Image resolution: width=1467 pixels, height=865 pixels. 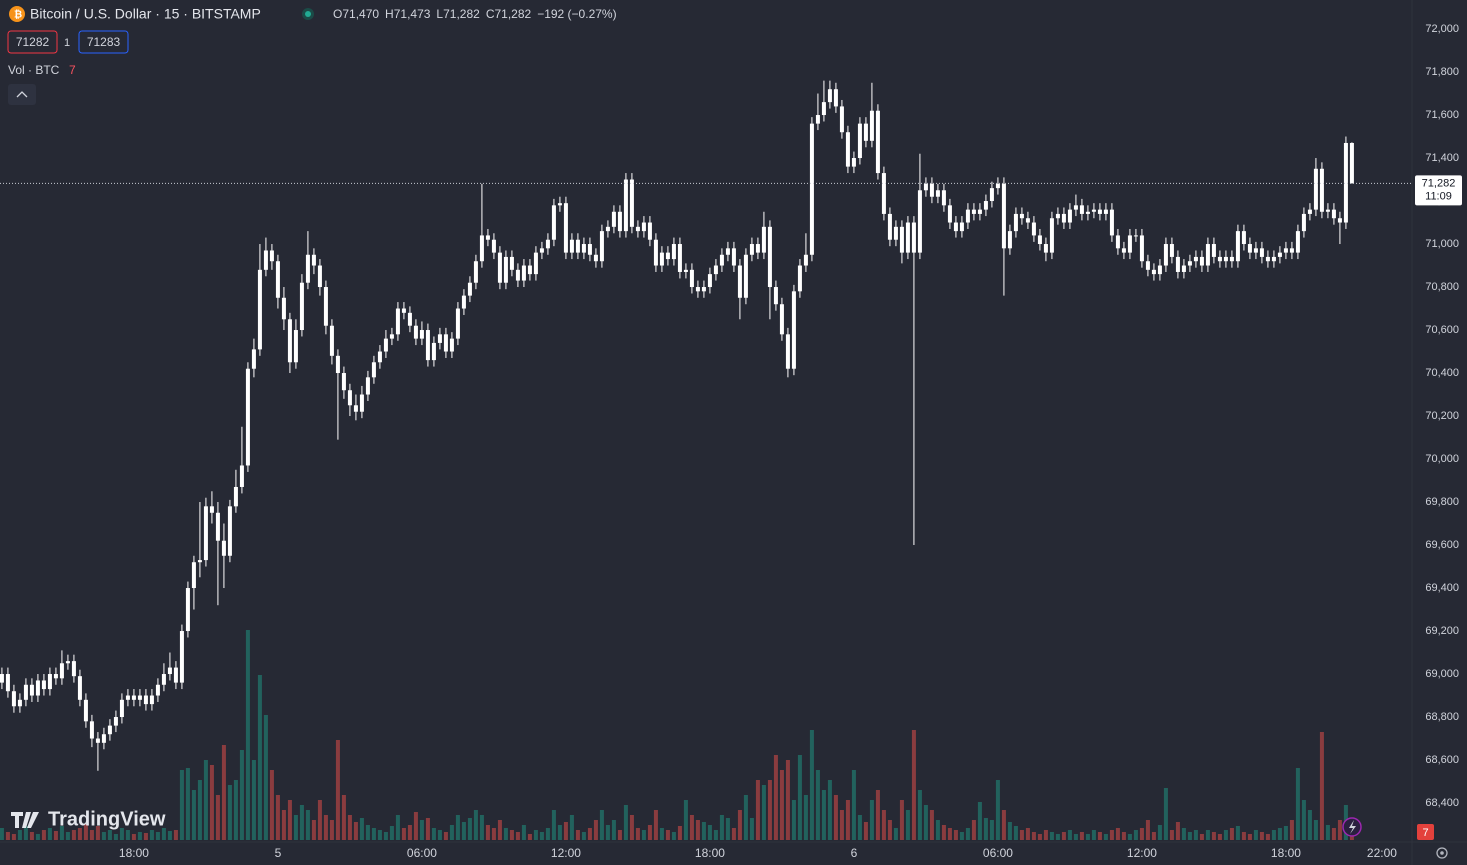 What do you see at coordinates (1442, 72) in the screenshot?
I see `y-tick-label: 71,800` at bounding box center [1442, 72].